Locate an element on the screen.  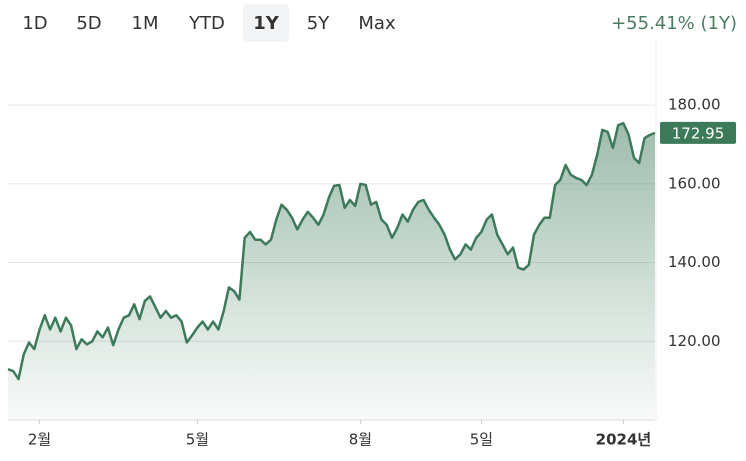
range-button: 5D is located at coordinates (88, 23).